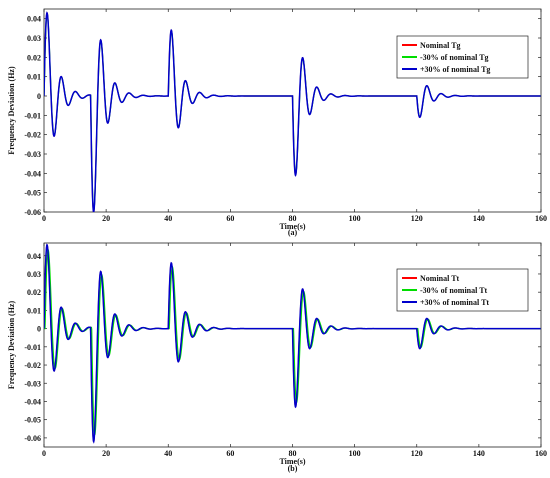 Image resolution: width=550 pixels, height=478 pixels. What do you see at coordinates (455, 69) in the screenshot?
I see `legend-entry: +30% of nominal Tg` at bounding box center [455, 69].